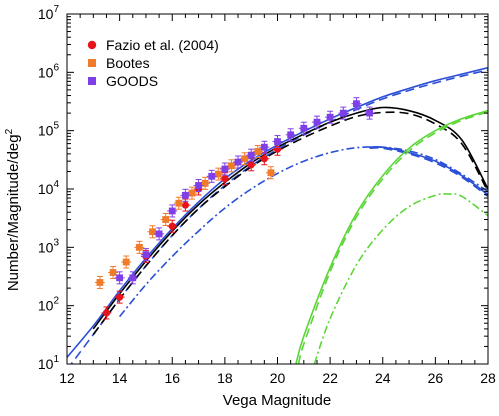  Describe the element at coordinates (488, 378) in the screenshot. I see `x-tick-label: 28` at that location.